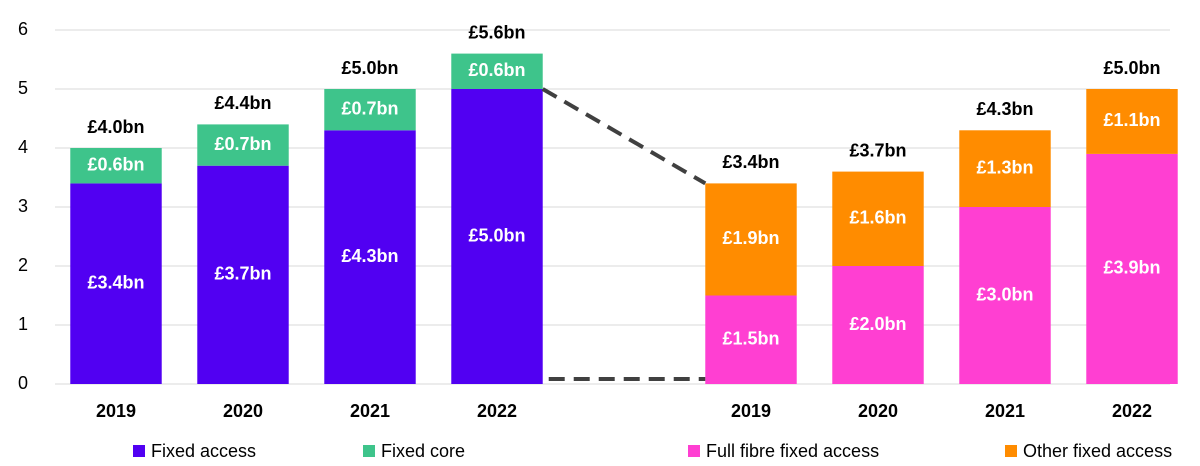 The width and height of the screenshot is (1200, 466). I want to click on total-label: £4.3bn, so click(1004, 109).